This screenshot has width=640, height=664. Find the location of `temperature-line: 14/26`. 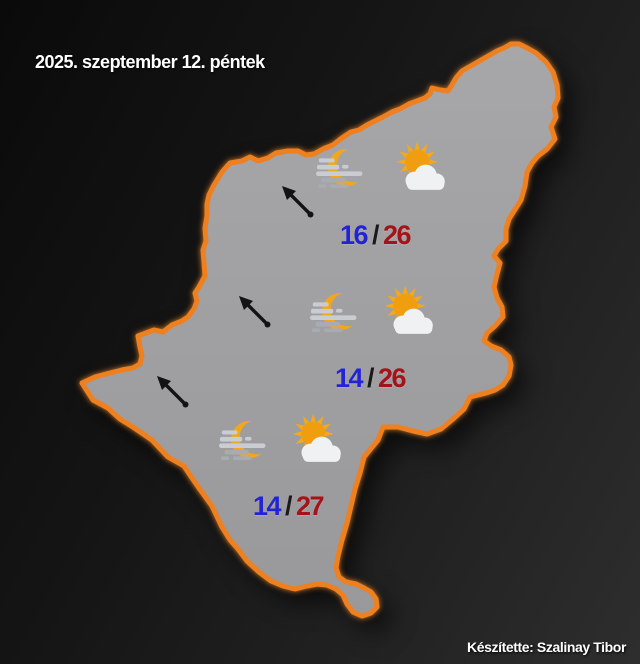

temperature-line: 14/26 is located at coordinates (370, 378).